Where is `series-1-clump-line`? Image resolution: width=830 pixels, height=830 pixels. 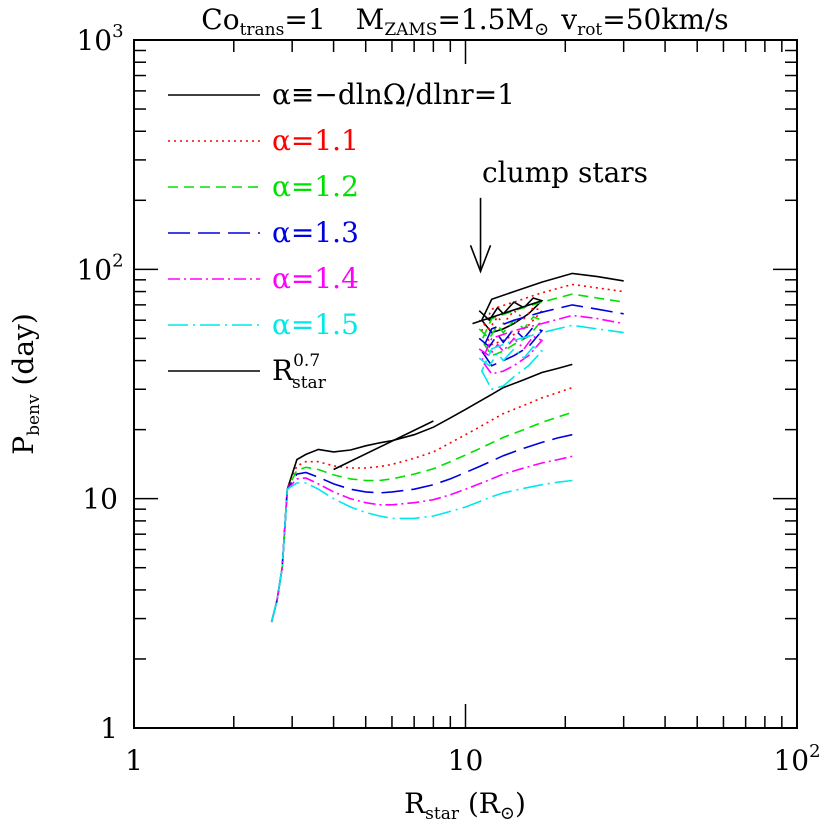
series-1-clump-line is located at coordinates (551, 303).